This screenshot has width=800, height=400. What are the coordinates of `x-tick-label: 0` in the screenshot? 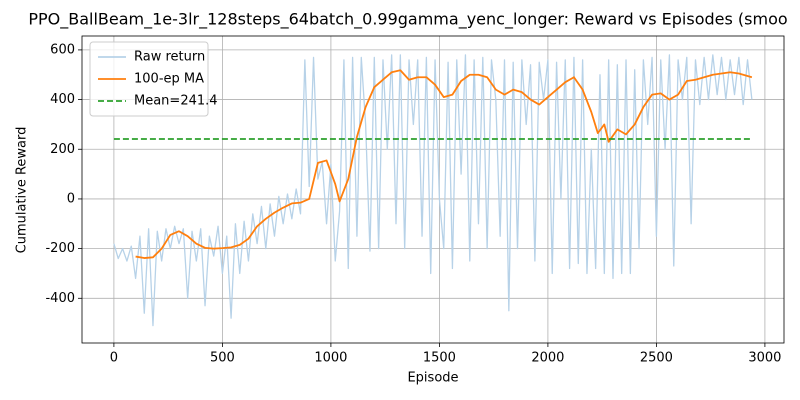 It's located at (114, 358).